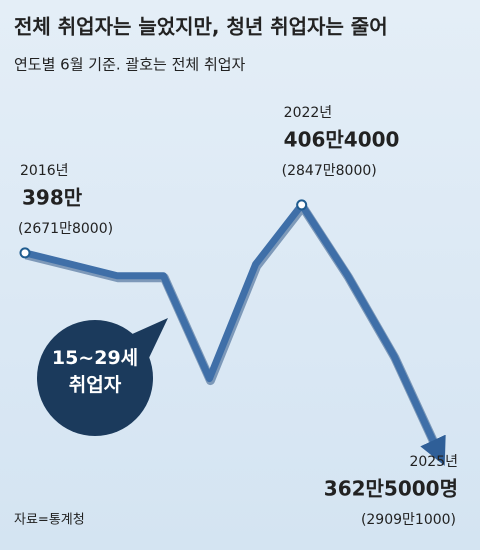 Image resolution: width=480 pixels, height=550 pixels. Describe the element at coordinates (52, 197) in the screenshot. I see `value-label: 398만` at that location.